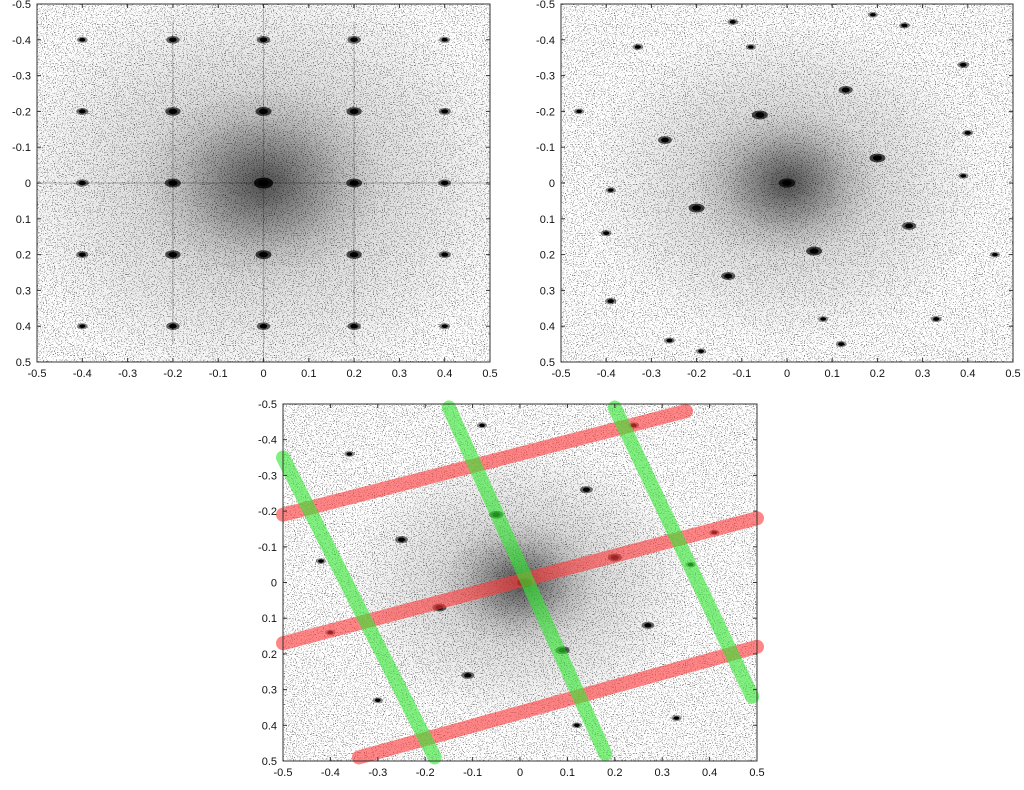 The image size is (1024, 790). What do you see at coordinates (545, 112) in the screenshot?
I see `y-tick-label: -0.2` at bounding box center [545, 112].